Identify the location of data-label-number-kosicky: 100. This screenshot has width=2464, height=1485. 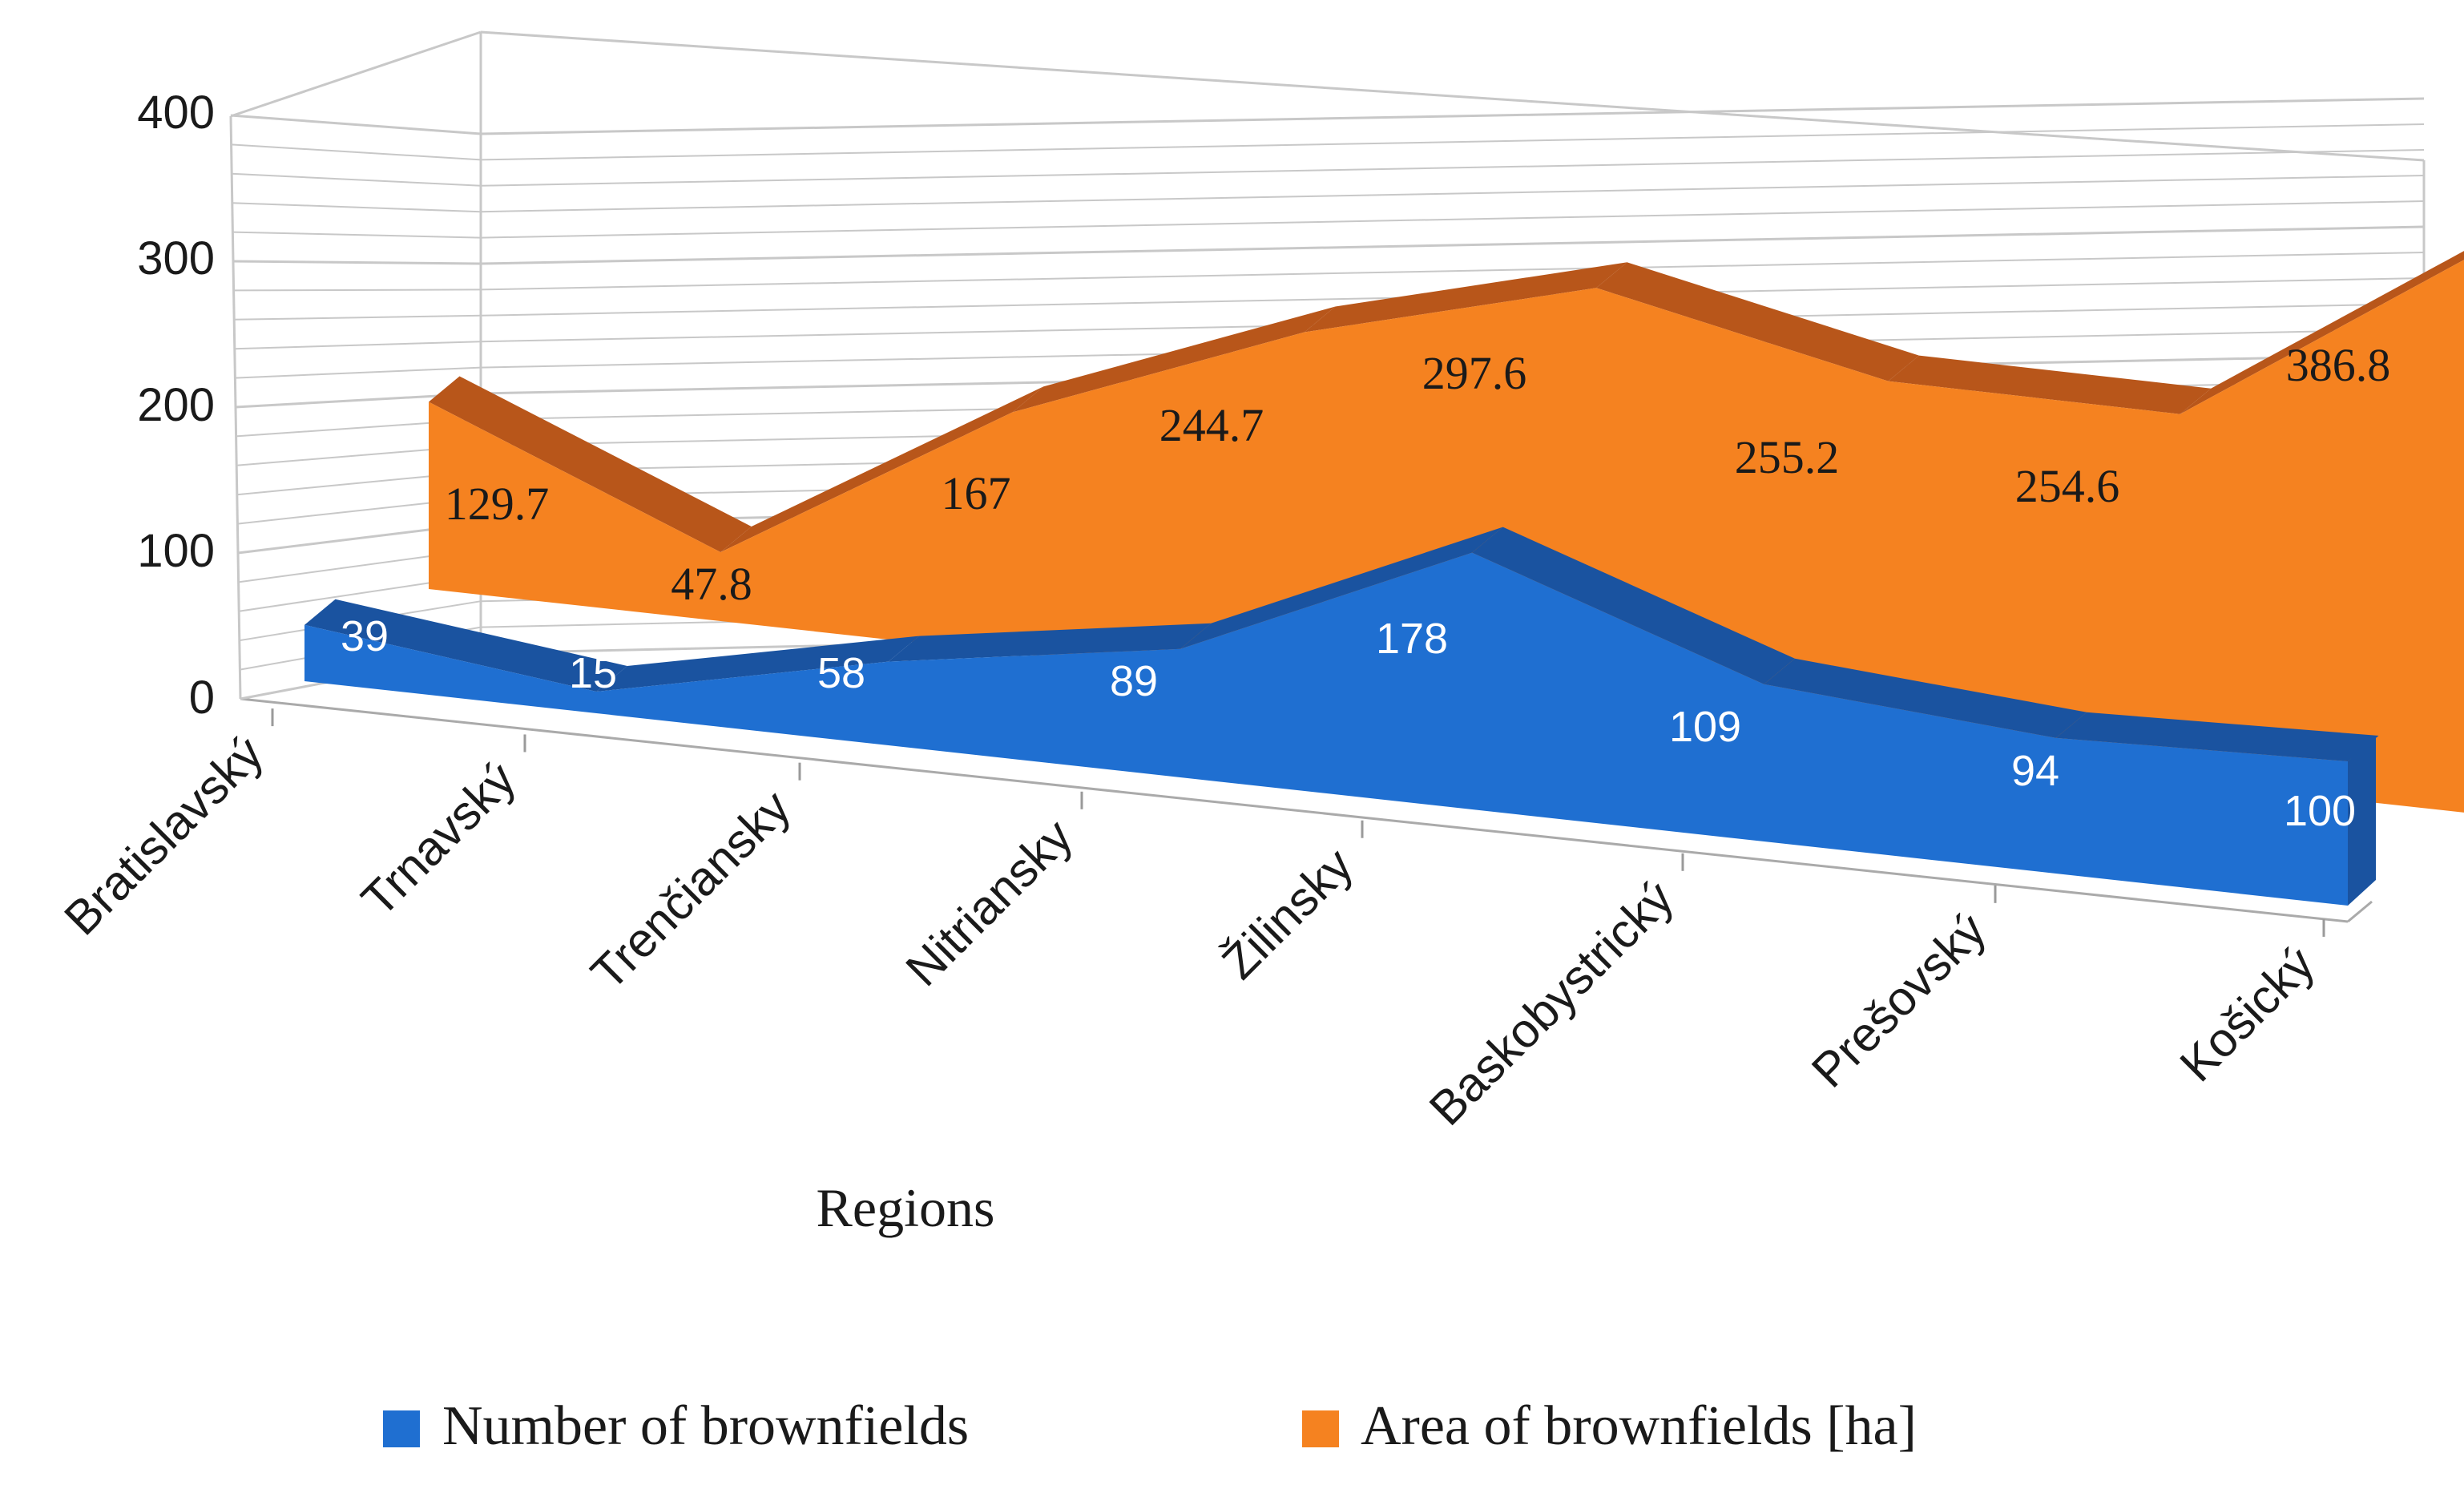
(2320, 811).